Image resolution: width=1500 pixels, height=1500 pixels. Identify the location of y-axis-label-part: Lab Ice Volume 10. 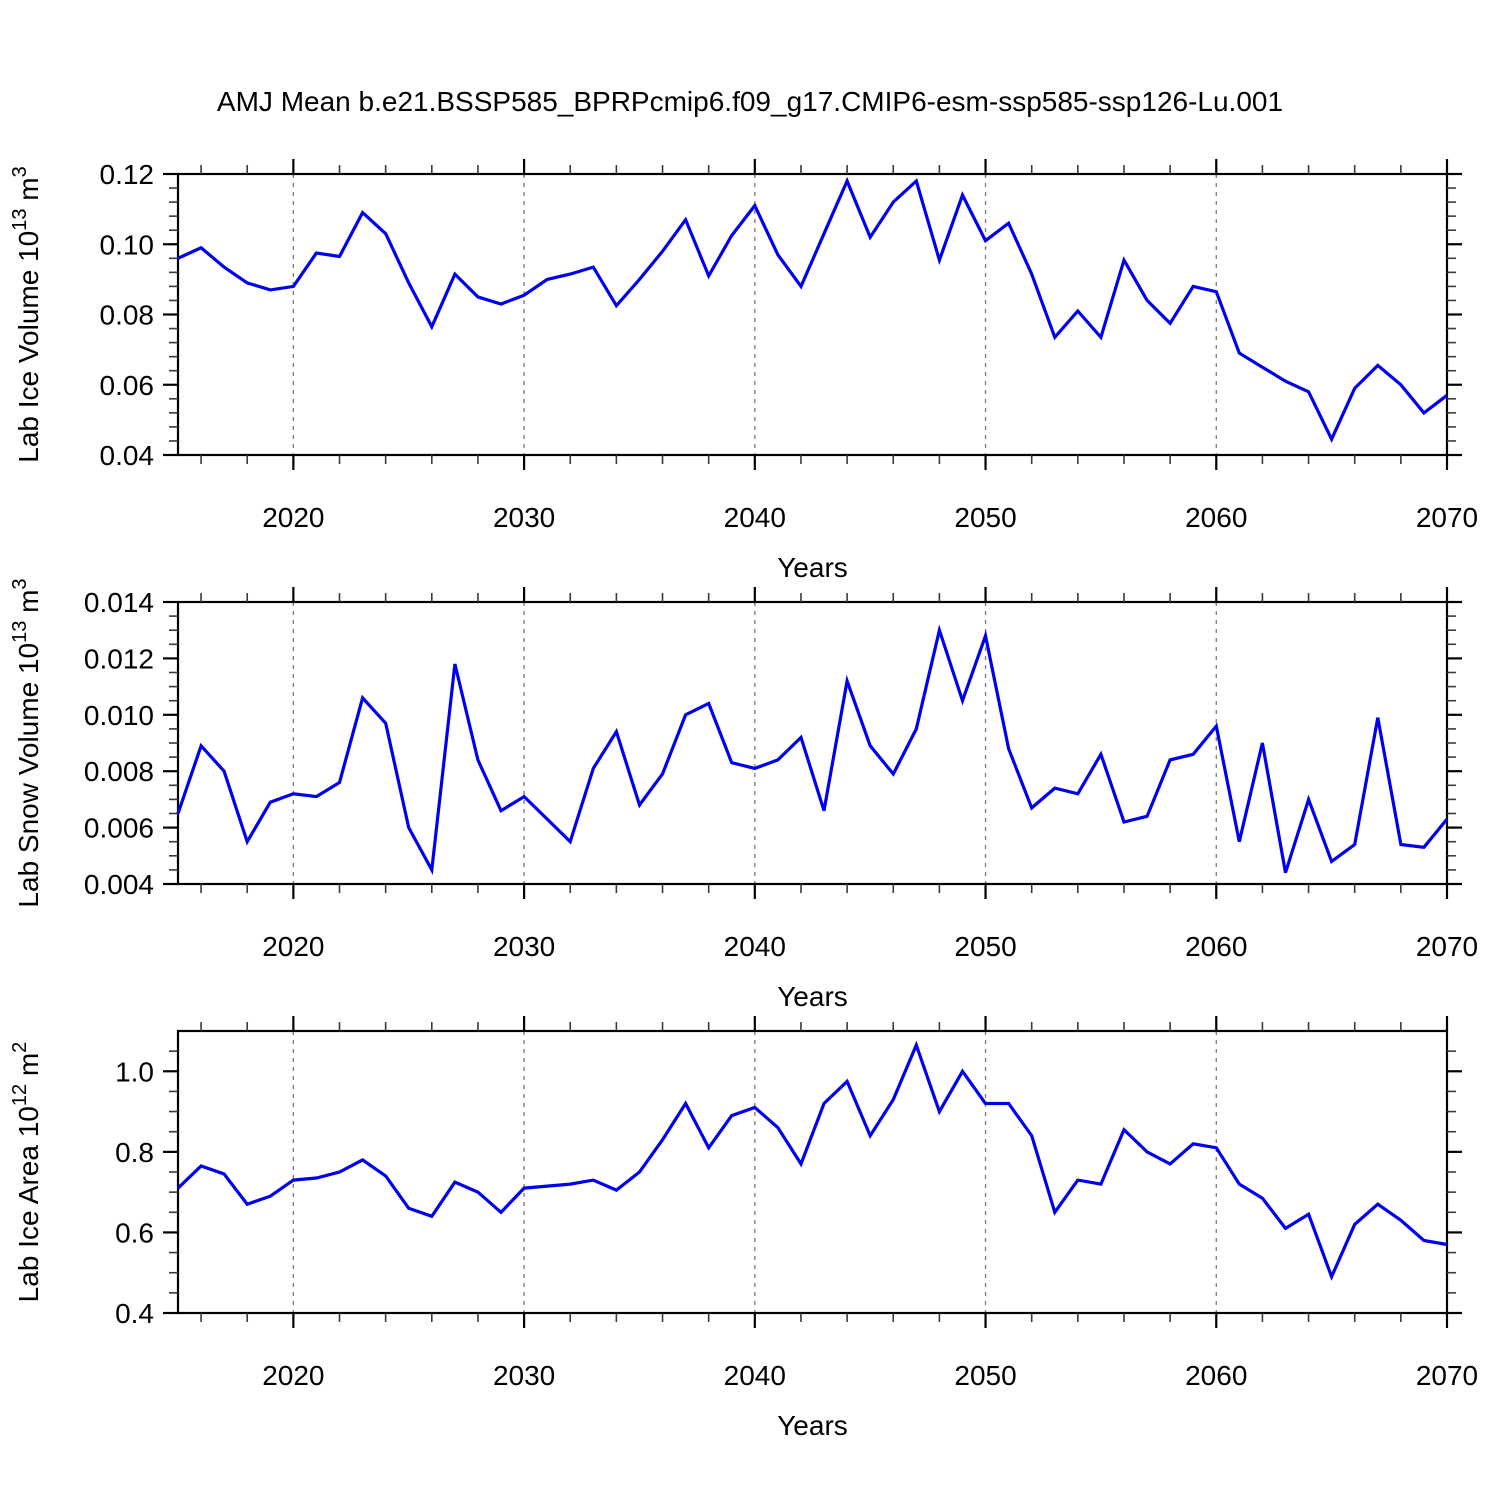
(28, 347).